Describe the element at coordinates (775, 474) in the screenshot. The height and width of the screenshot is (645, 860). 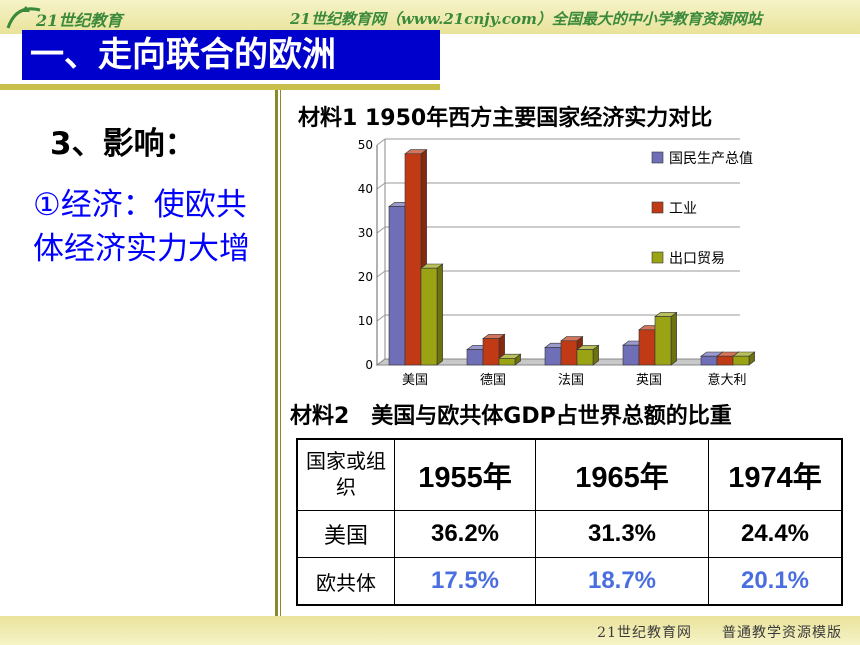
I see `table-header-cell: 1974年` at that location.